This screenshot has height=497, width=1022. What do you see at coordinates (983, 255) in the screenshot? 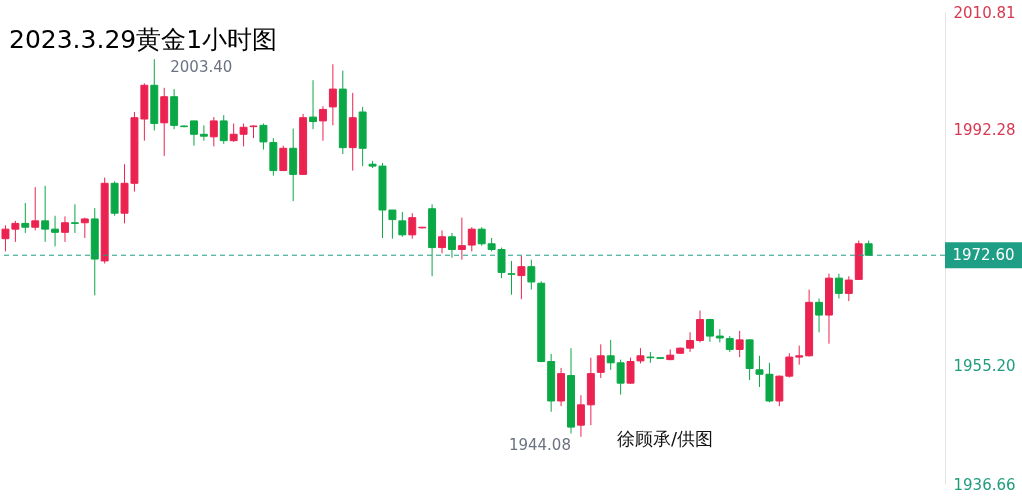
I see `ref-line-label: 1972.60` at bounding box center [983, 255].